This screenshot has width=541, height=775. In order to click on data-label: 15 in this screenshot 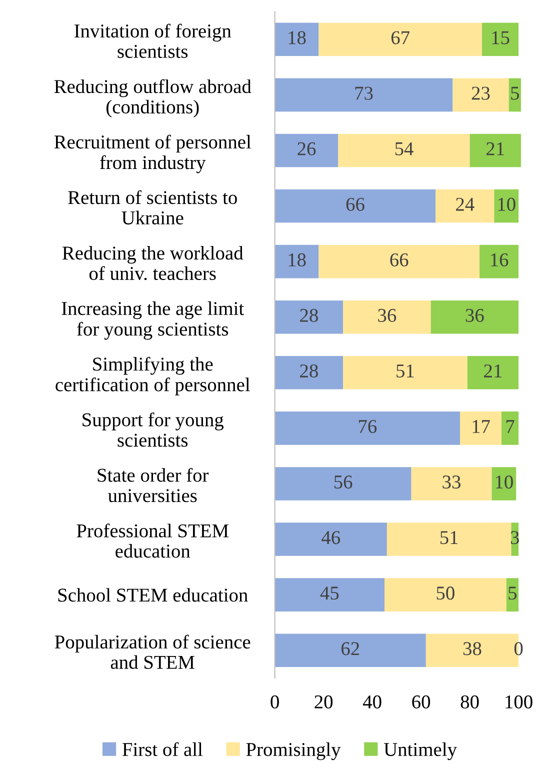, I will do `click(501, 37)`.